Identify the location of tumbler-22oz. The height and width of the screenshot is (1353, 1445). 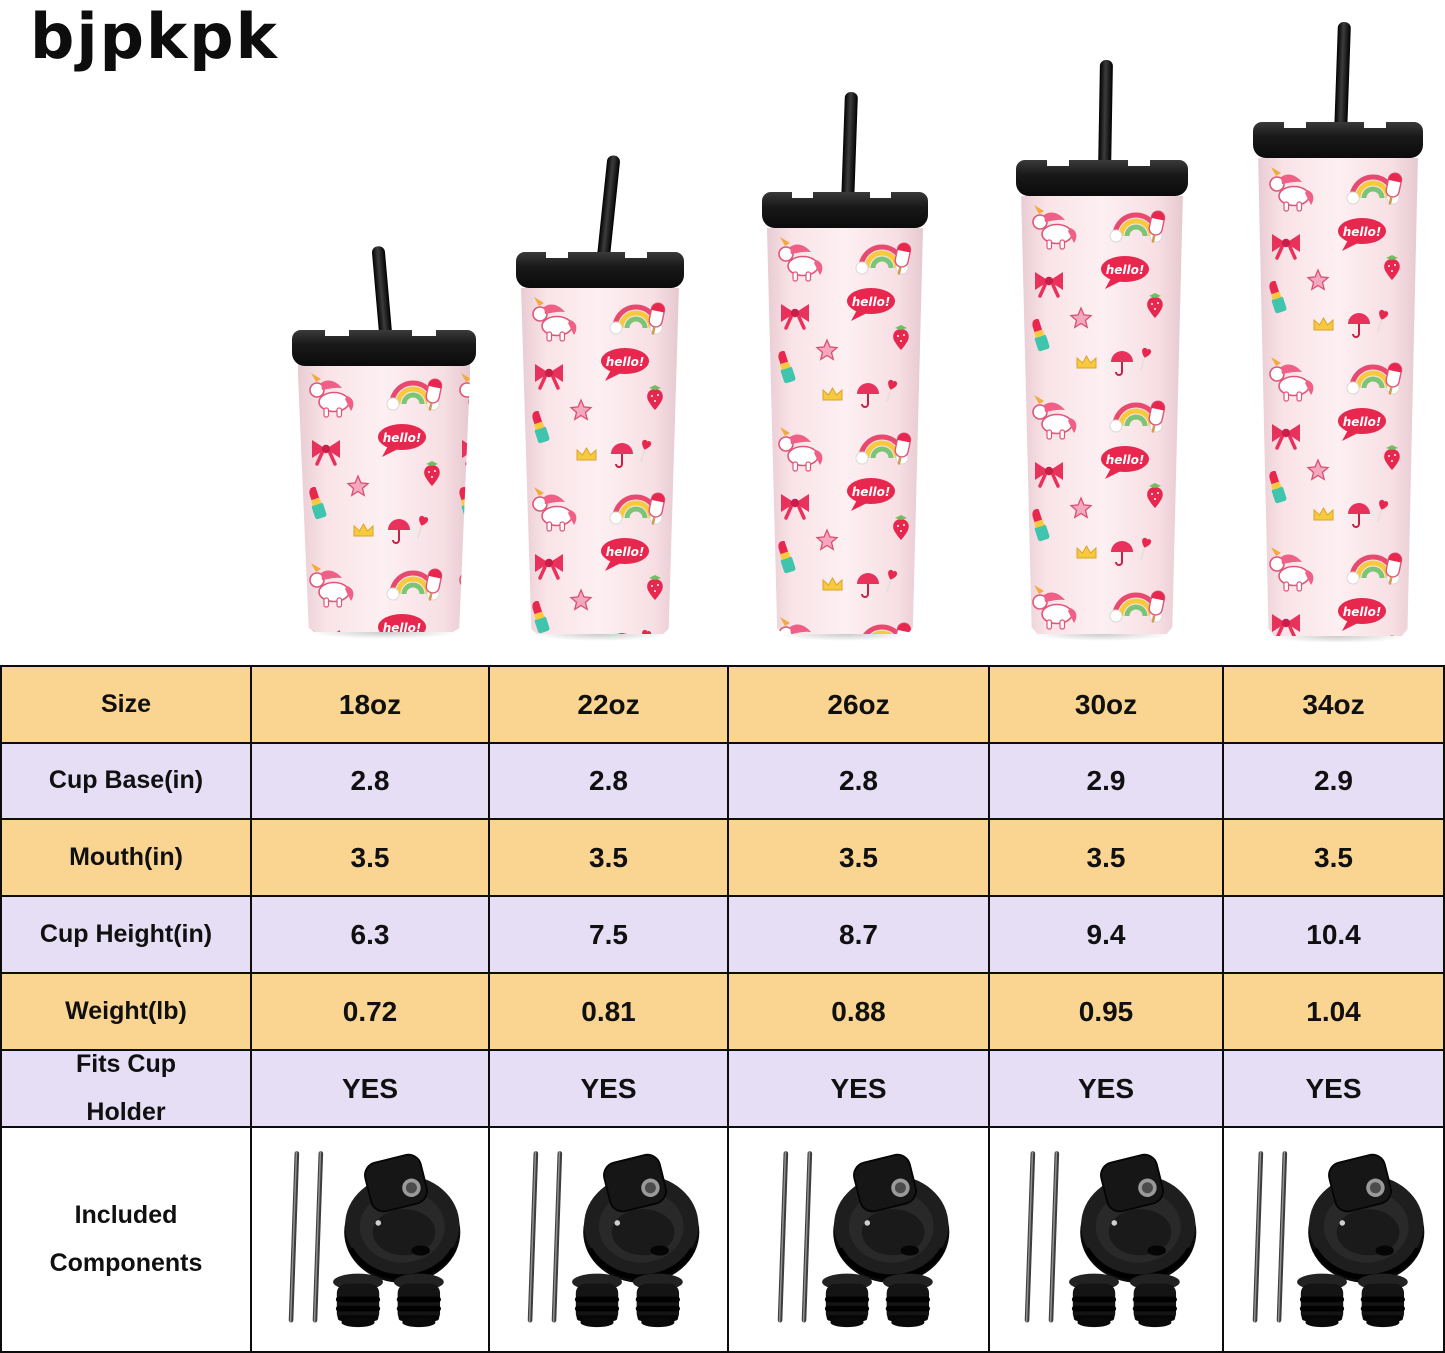
(600, 397).